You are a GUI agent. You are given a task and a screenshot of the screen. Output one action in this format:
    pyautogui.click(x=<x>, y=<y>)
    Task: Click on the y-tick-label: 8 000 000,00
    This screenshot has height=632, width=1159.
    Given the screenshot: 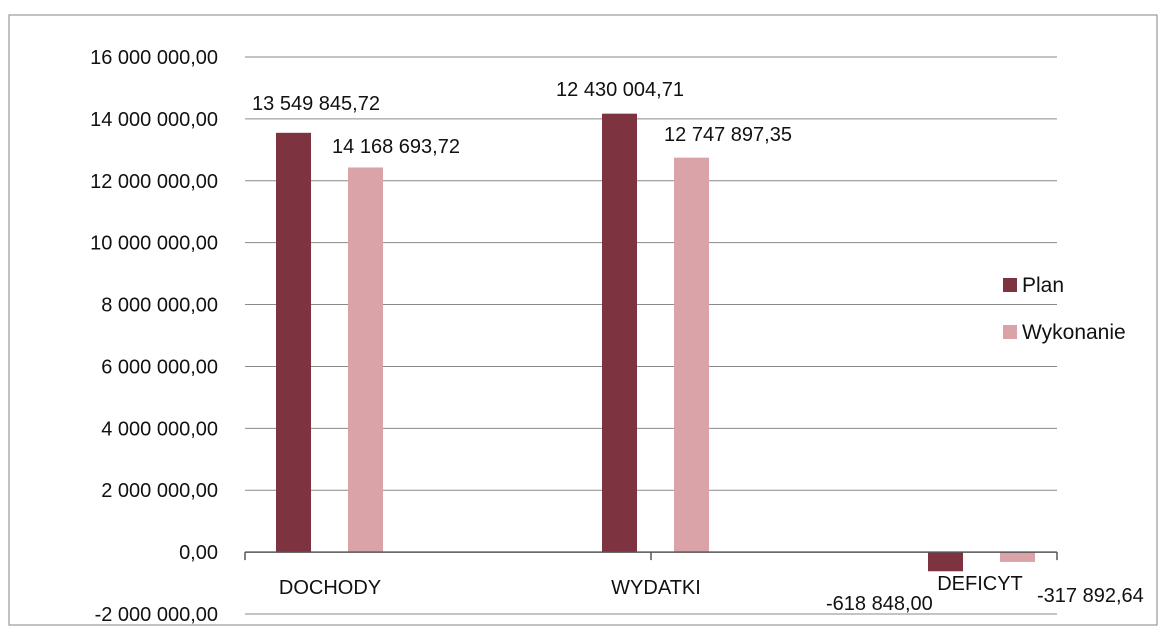 What is the action you would take?
    pyautogui.click(x=159, y=306)
    